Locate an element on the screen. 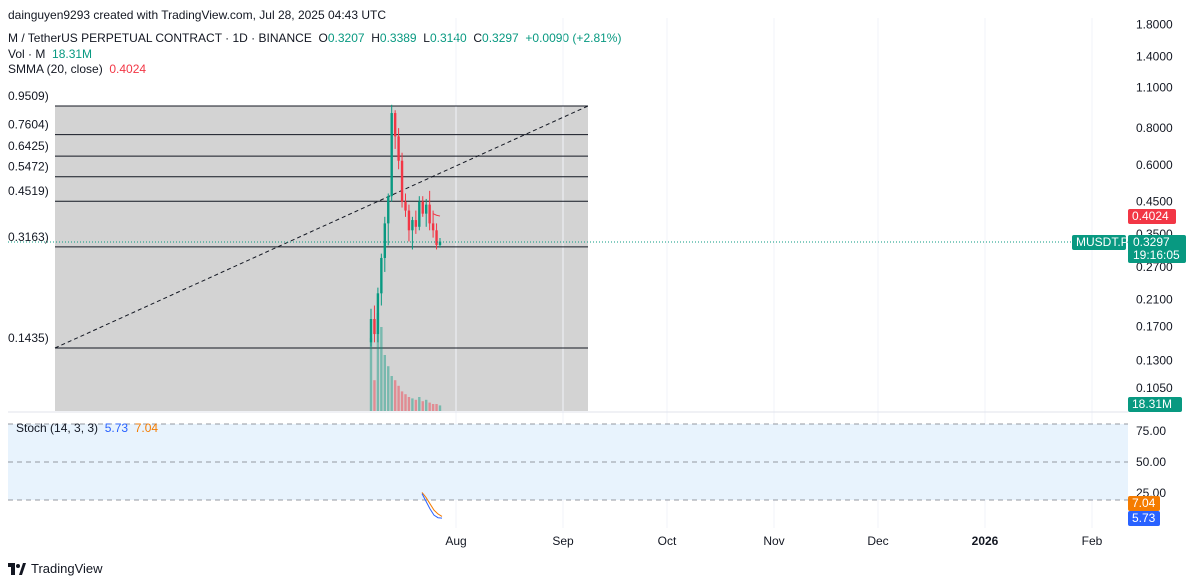 Image resolution: width=1200 pixels, height=584 pixels. low-label: L is located at coordinates (426, 38).